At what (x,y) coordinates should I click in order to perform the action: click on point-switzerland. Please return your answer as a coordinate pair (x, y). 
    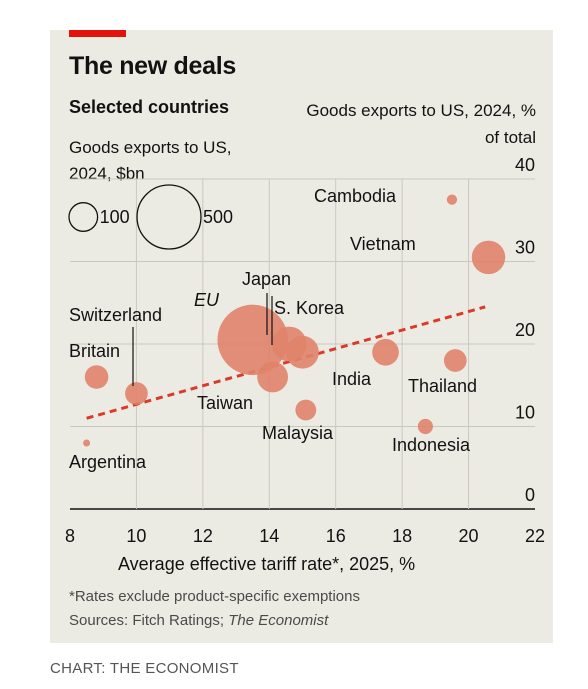
    Looking at the image, I should click on (136, 393).